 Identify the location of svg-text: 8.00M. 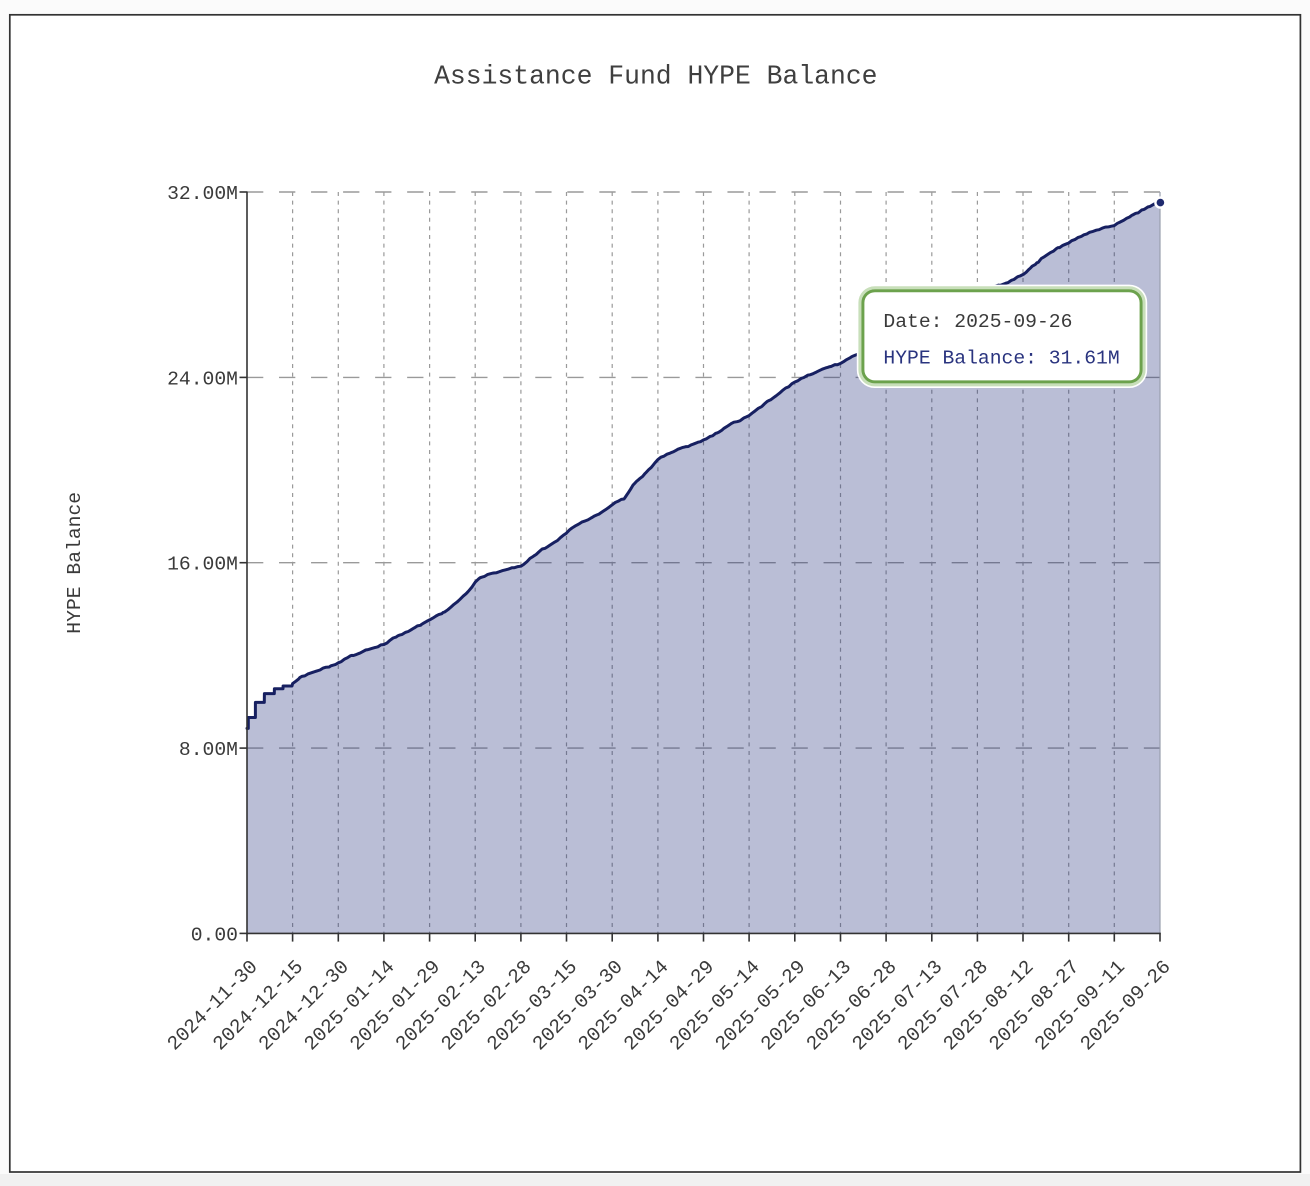
(208, 750).